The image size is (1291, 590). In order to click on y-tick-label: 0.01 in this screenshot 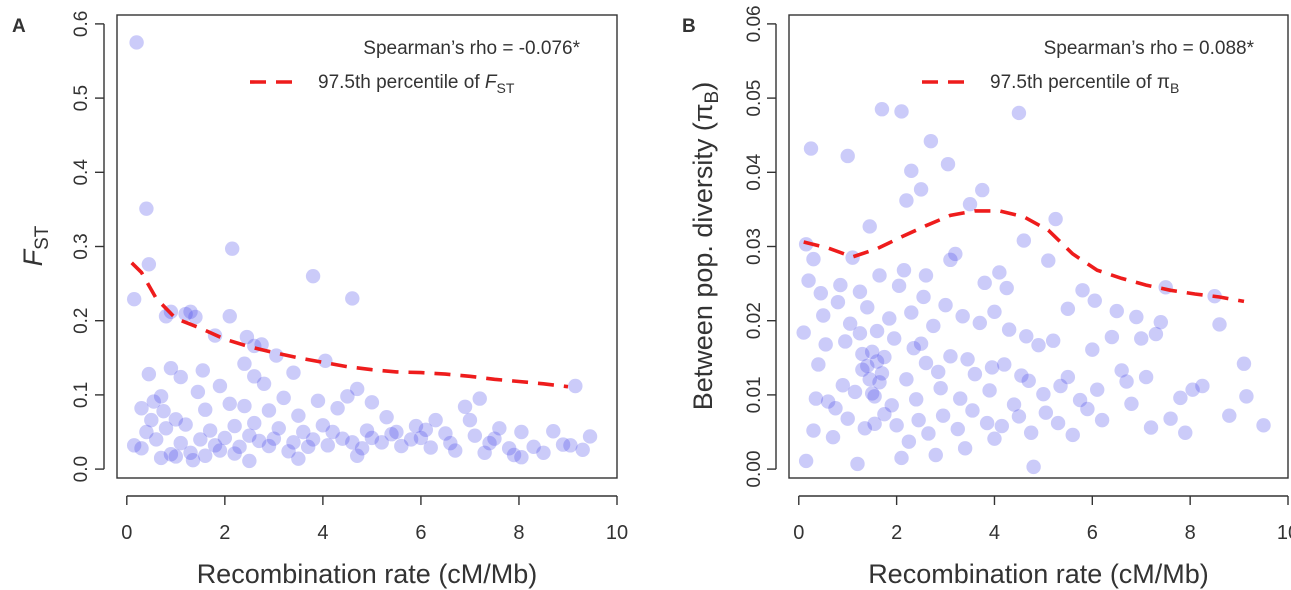, I will do `click(754, 394)`.